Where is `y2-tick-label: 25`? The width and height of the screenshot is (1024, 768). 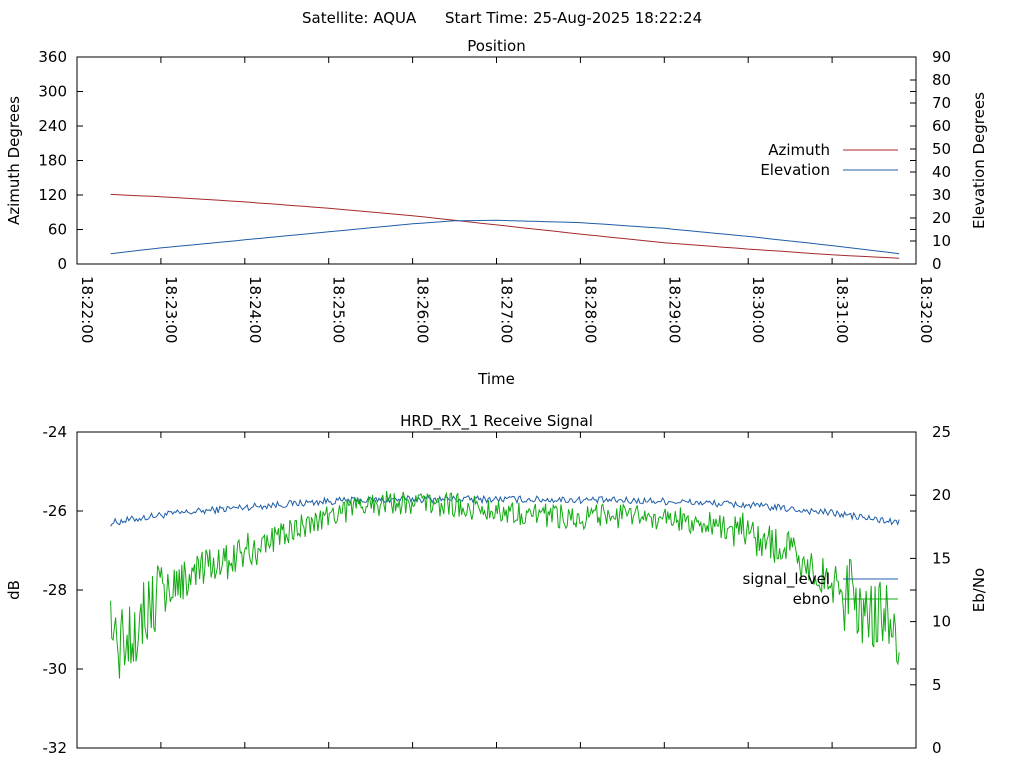
y2-tick-label: 25 is located at coordinates (941, 432).